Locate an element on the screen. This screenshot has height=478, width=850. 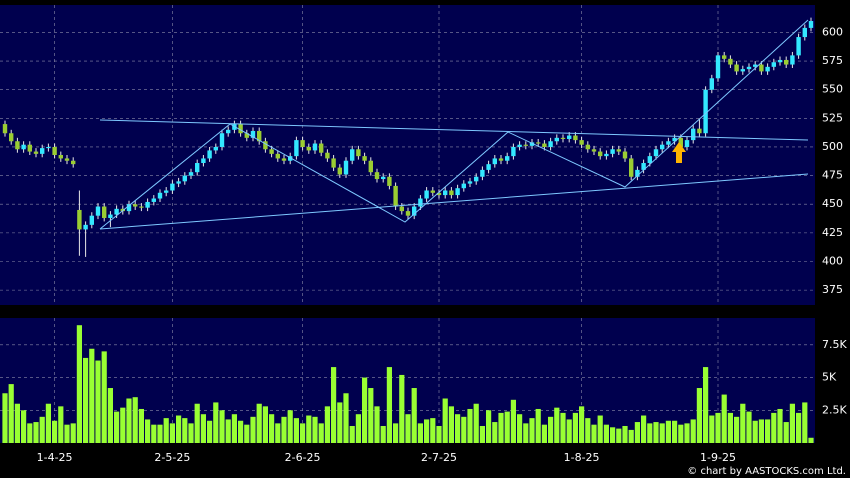
y-tick-label: 7.5K is located at coordinates (834, 344).